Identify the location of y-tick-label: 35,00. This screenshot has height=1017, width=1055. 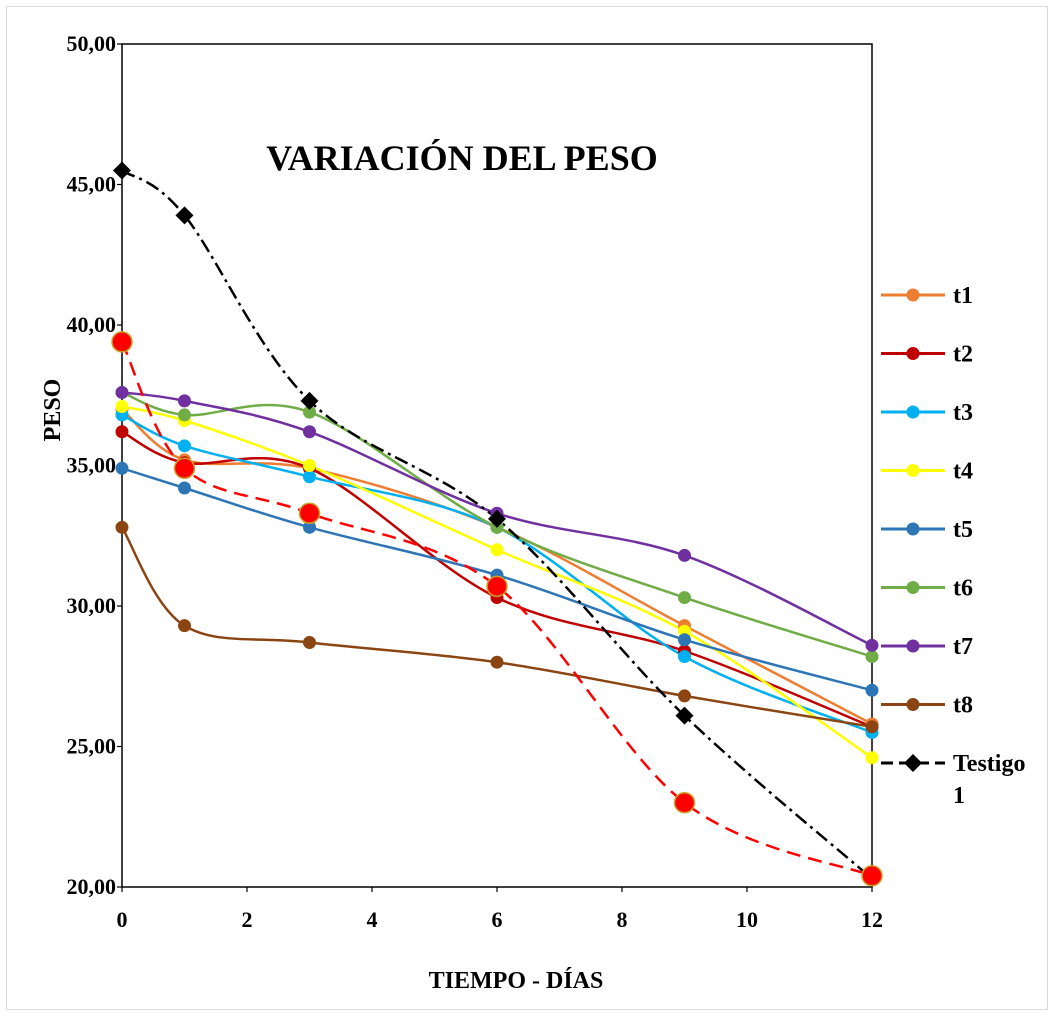
(92, 465).